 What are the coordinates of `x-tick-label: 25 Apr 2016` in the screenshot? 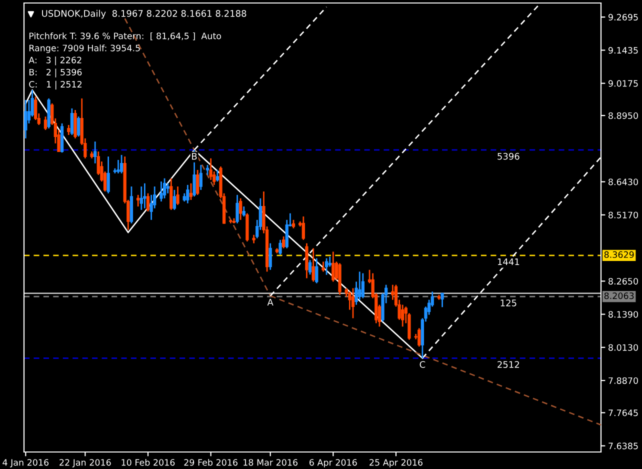 It's located at (396, 463).